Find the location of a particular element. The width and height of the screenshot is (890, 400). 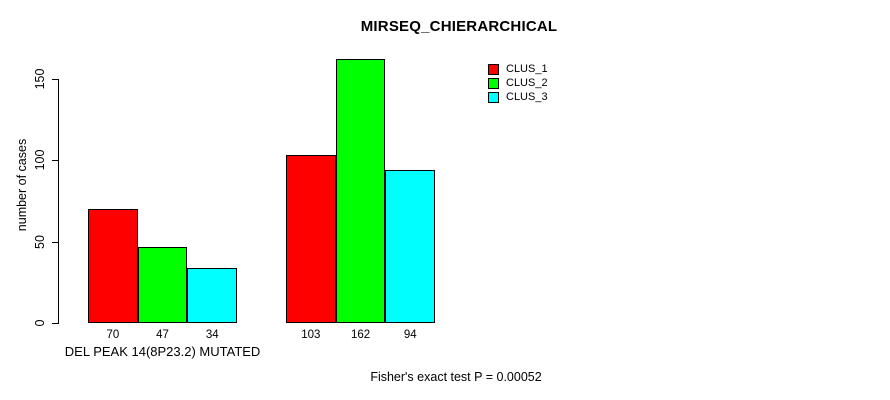

bar-clus_3-group1 is located at coordinates (212, 295).